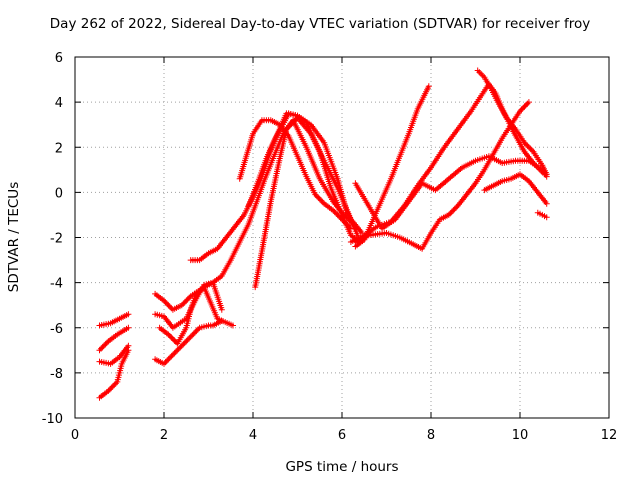 This screenshot has width=640, height=480. Describe the element at coordinates (59, 103) in the screenshot. I see `y-tick-label: 4` at that location.